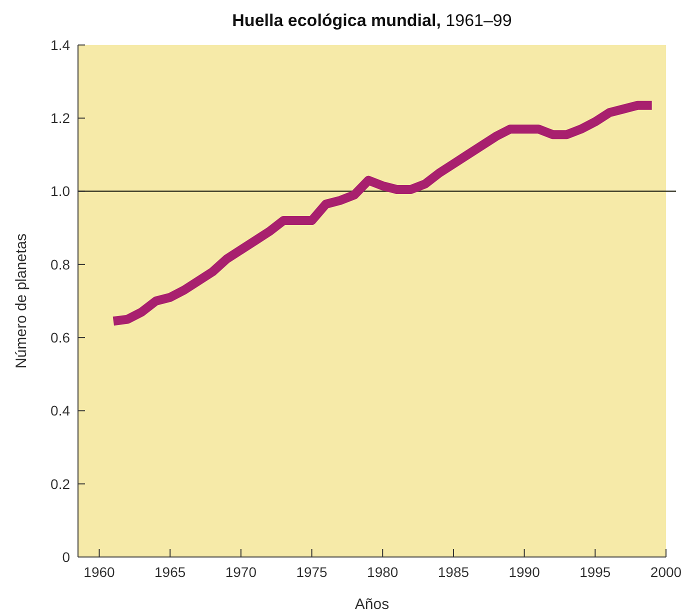 The height and width of the screenshot is (615, 683). Describe the element at coordinates (241, 572) in the screenshot. I see `x-tick-label: 1970` at that location.